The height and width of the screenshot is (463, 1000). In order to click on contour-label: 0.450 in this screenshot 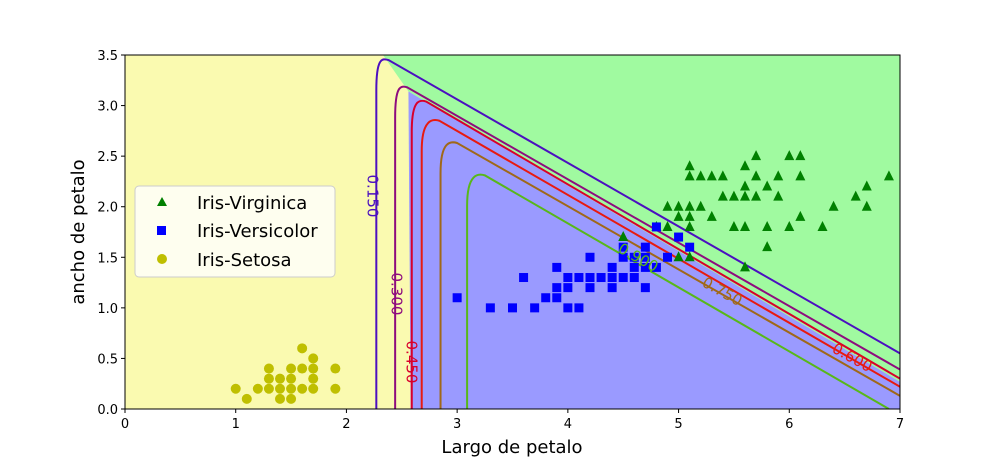, I will do `click(412, 362)`.